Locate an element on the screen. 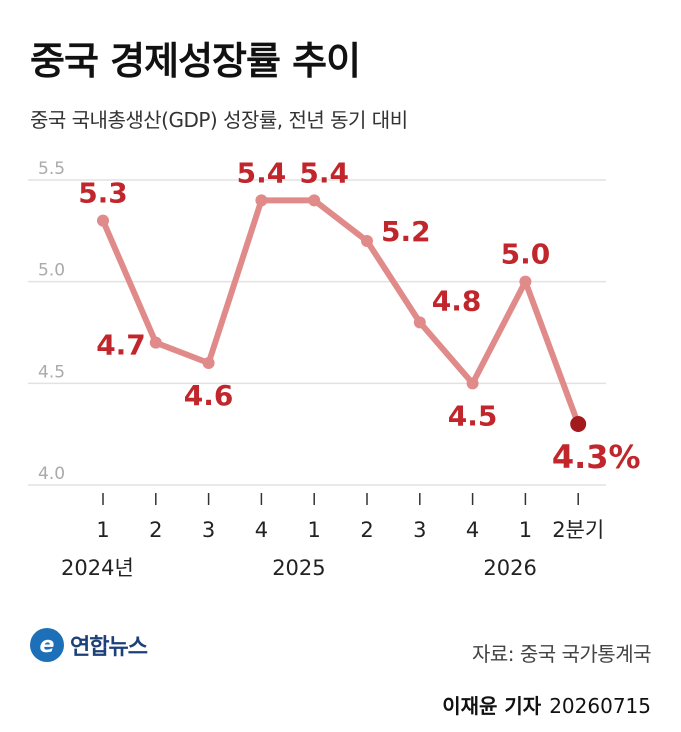  y-tick-label: 4.5 is located at coordinates (51, 372).